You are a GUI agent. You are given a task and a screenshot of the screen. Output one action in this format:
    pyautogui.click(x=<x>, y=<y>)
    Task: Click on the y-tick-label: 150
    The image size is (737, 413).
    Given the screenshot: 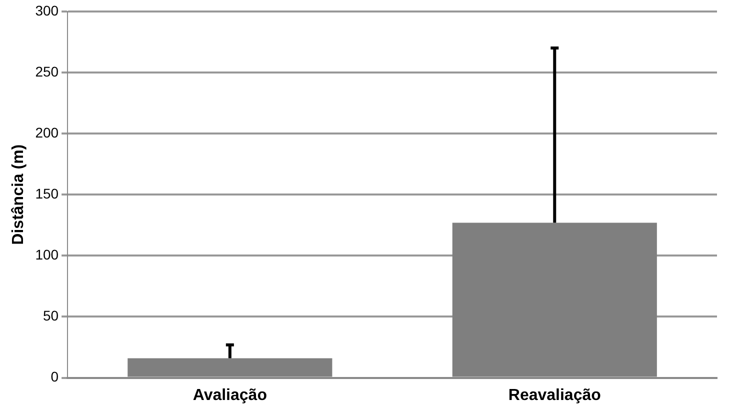 What is the action you would take?
    pyautogui.click(x=47, y=193)
    